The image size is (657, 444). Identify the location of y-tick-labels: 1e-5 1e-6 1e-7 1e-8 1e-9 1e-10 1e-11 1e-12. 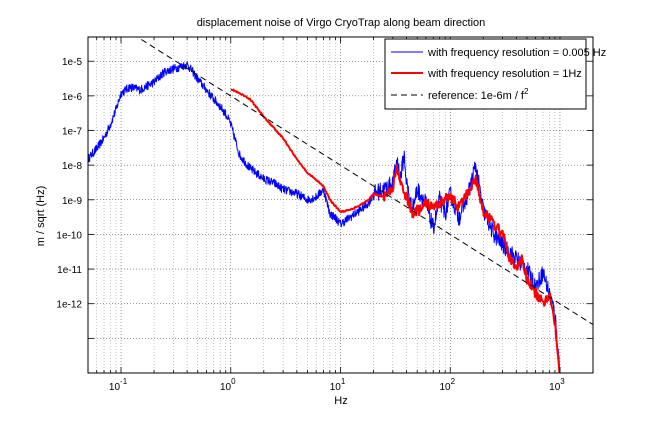
(69, 183).